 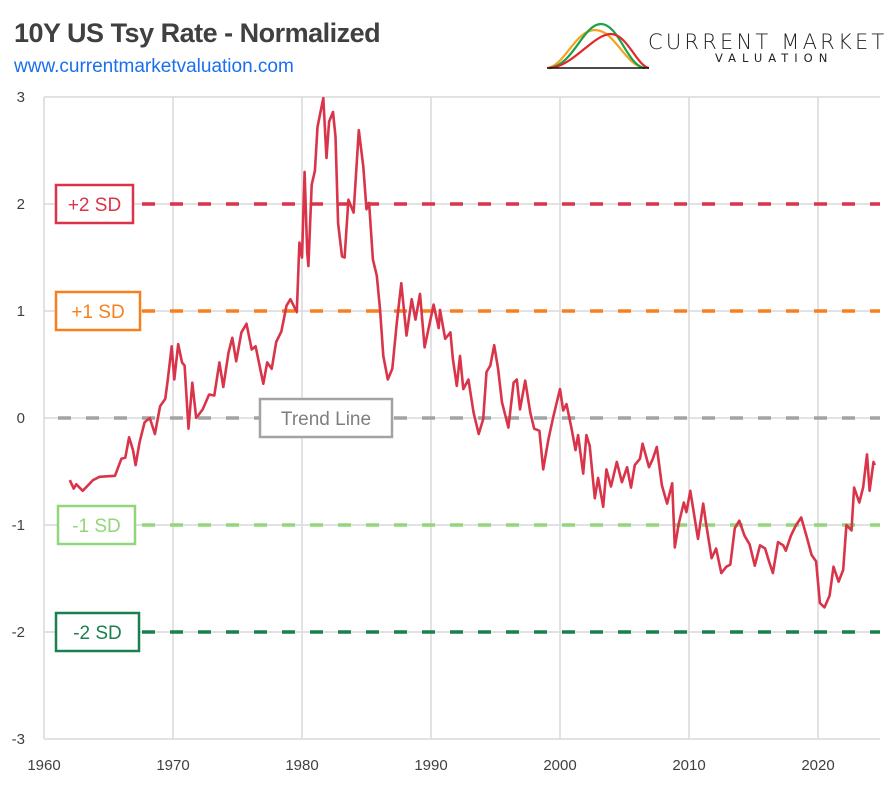 What do you see at coordinates (21, 418) in the screenshot?
I see `y-tick-label: 0` at bounding box center [21, 418].